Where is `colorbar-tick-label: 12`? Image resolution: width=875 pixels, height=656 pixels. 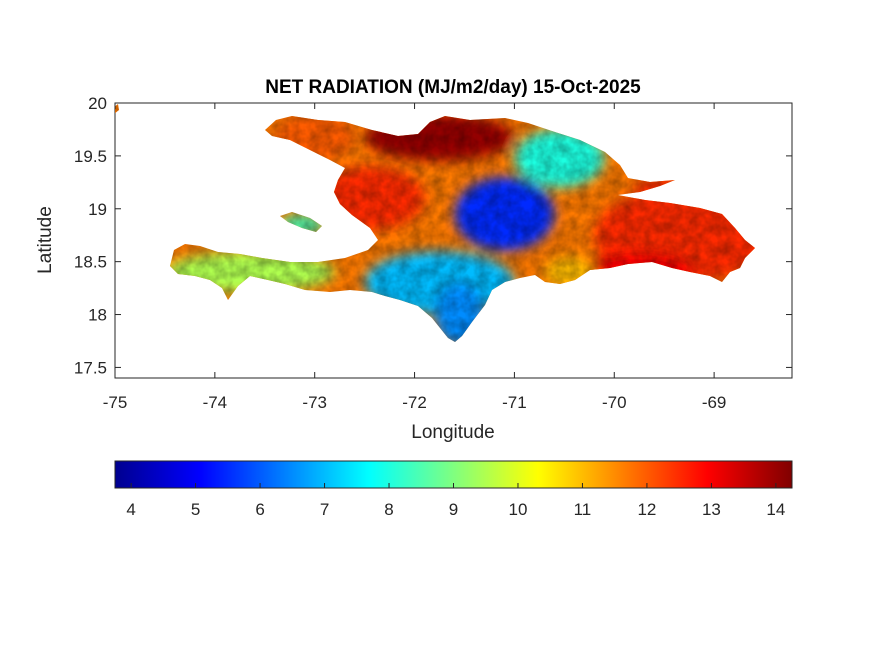 colorbar-tick-label: 12 is located at coordinates (646, 509).